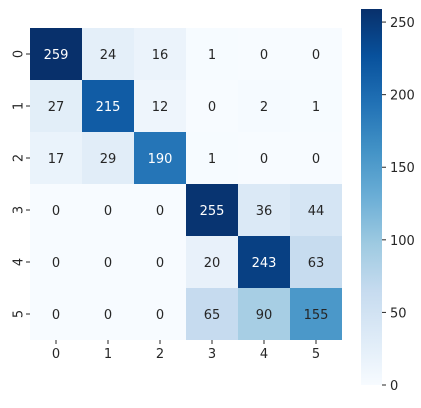  I want to click on x-tick-label: 2, so click(160, 354).